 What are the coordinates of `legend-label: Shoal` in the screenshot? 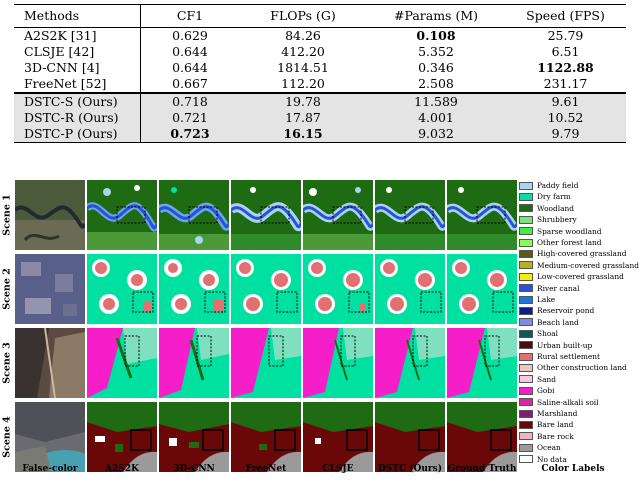 It's located at (548, 334).